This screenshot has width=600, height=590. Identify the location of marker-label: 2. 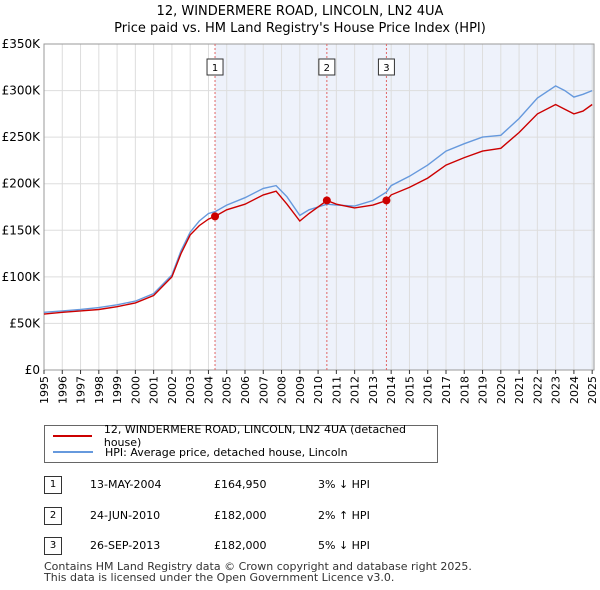
(327, 68).